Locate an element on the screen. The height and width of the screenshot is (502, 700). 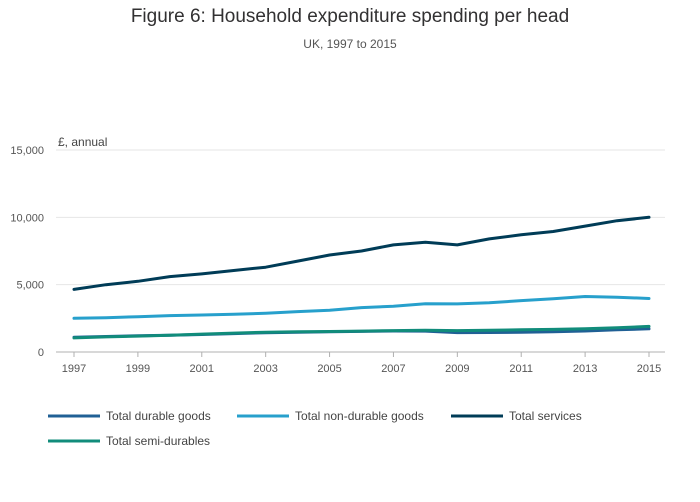
y-tick-label: 0 is located at coordinates (41, 353).